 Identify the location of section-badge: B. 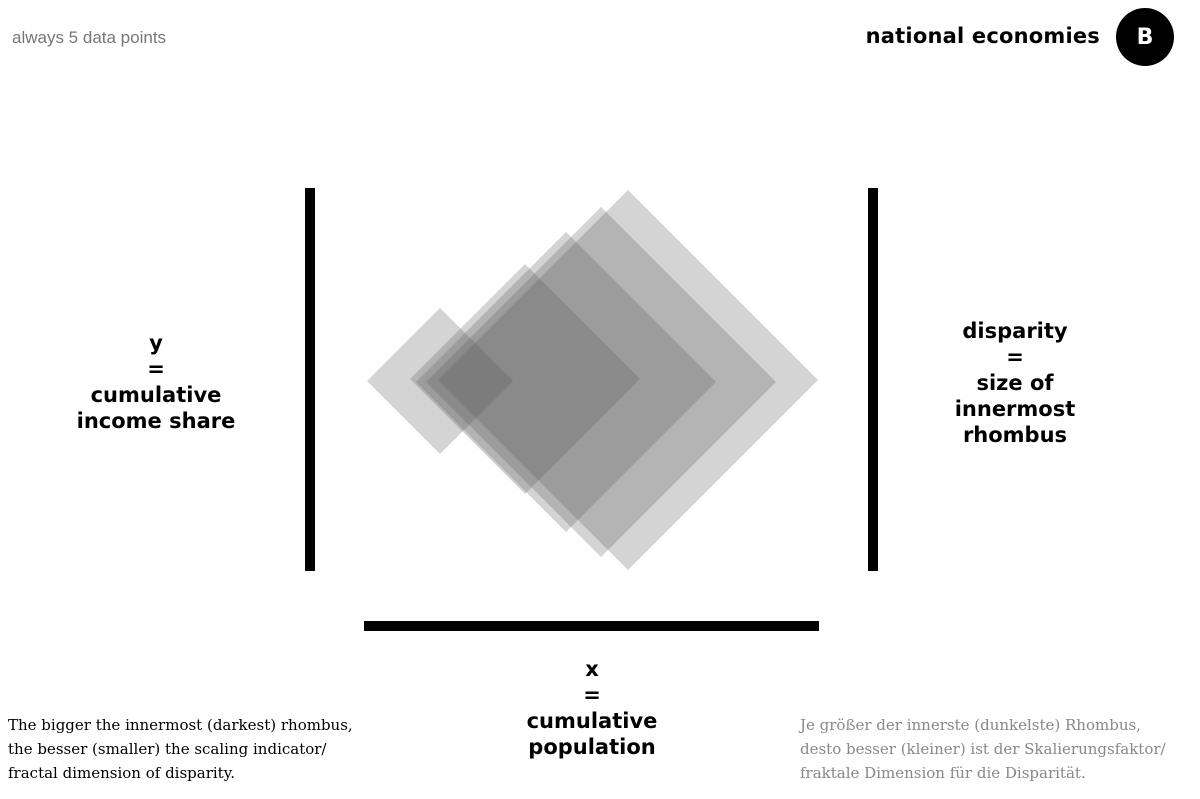
(1145, 37).